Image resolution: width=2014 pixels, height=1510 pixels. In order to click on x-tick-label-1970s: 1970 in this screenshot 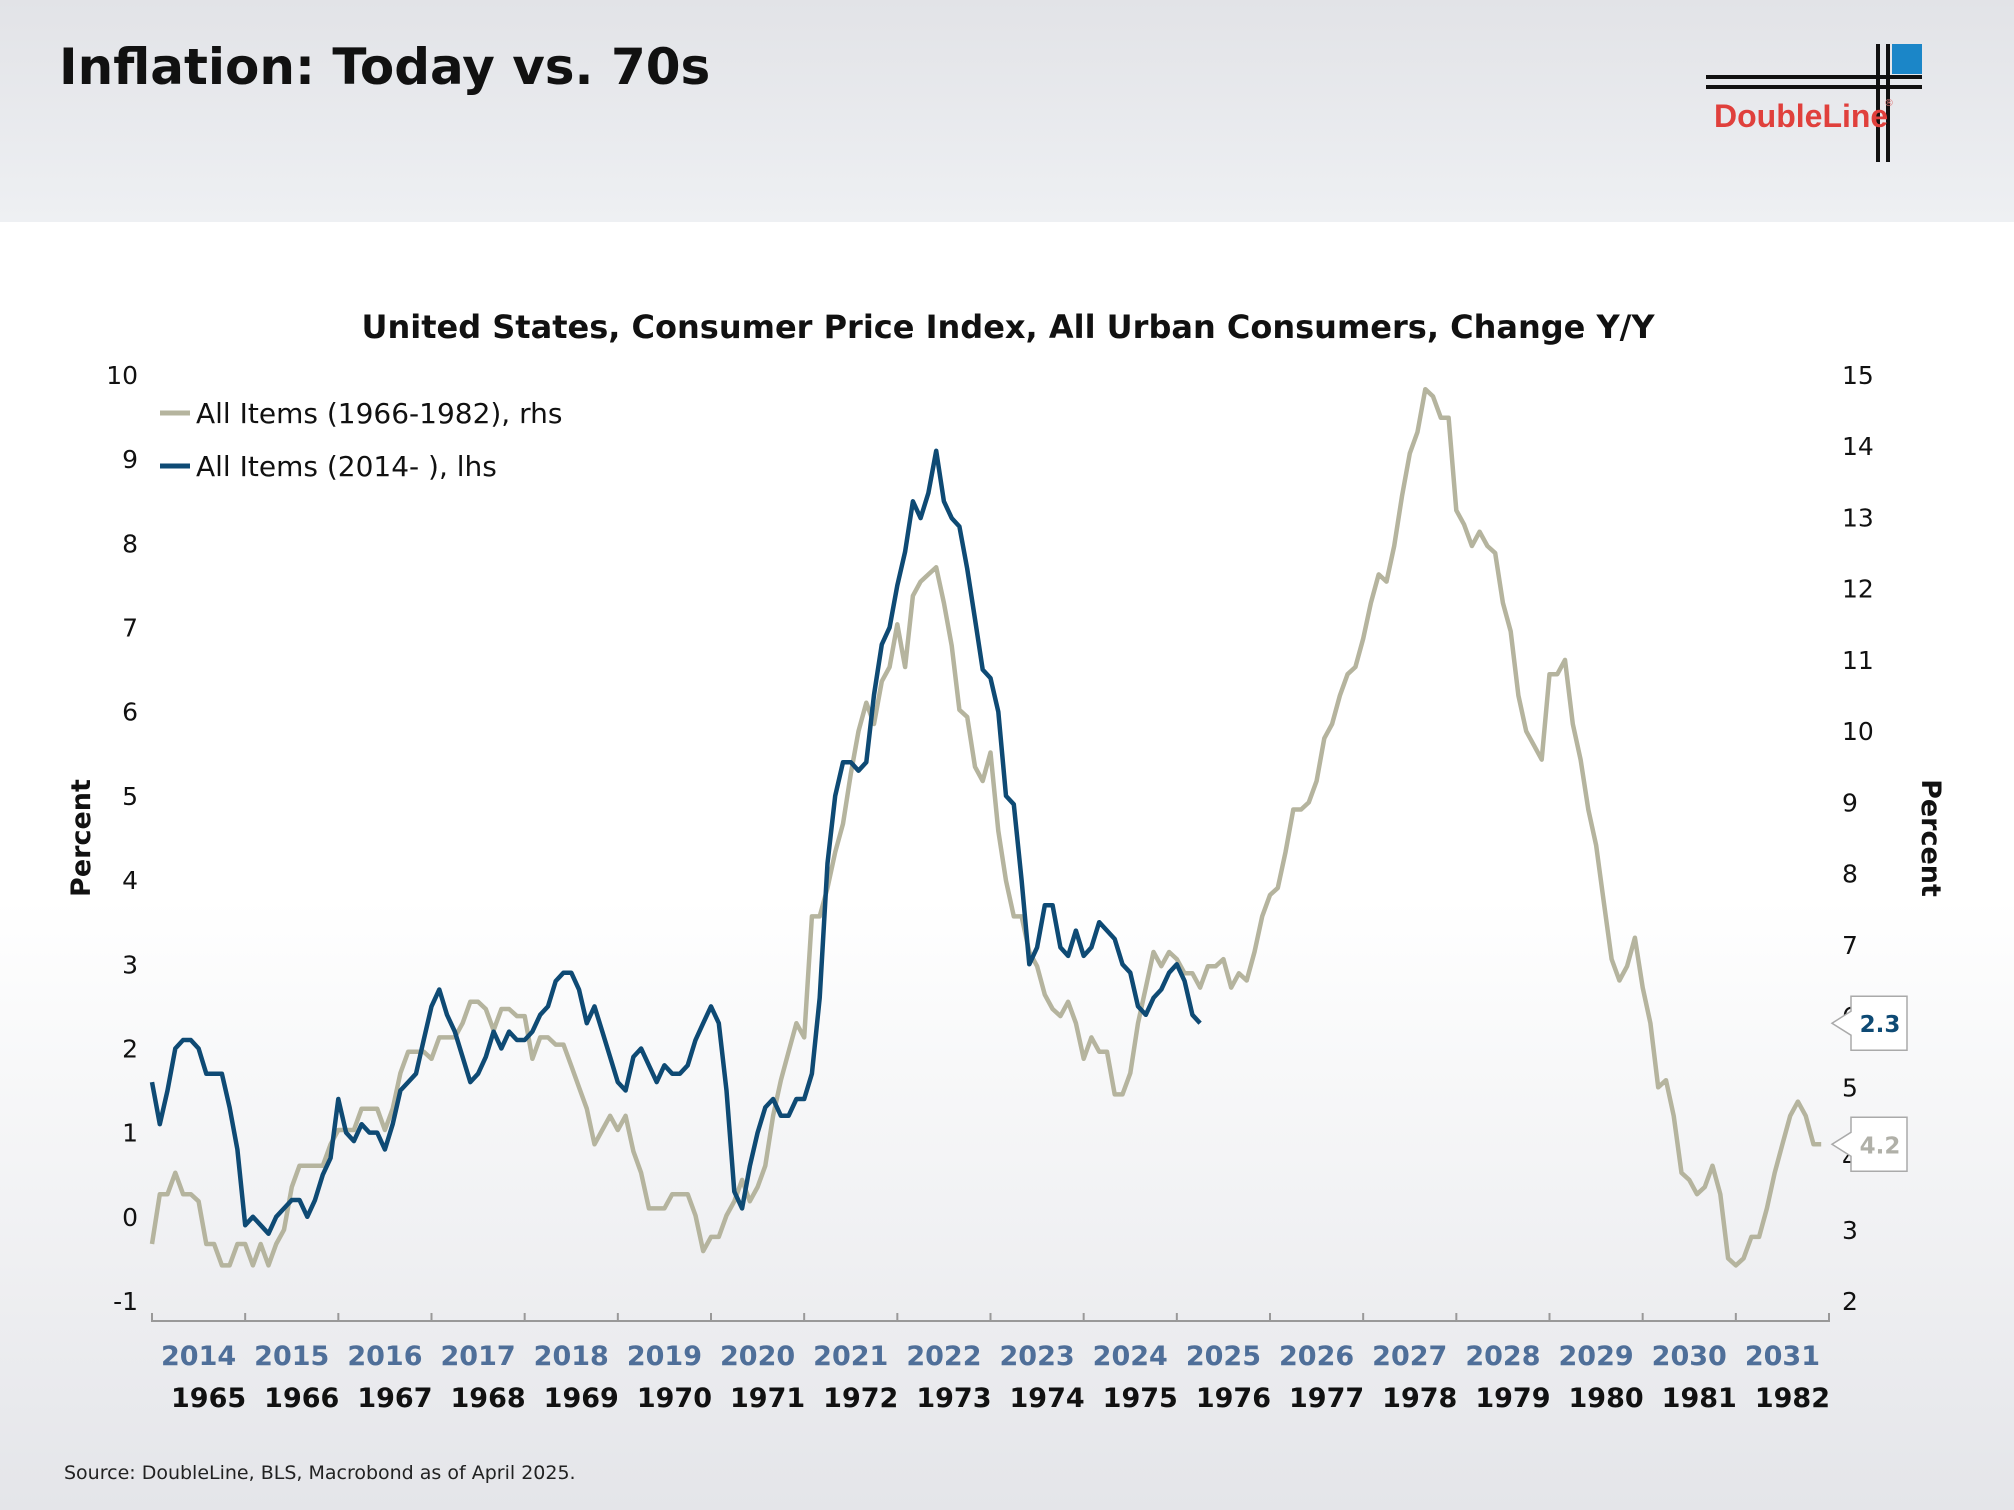, I will do `click(674, 1398)`.